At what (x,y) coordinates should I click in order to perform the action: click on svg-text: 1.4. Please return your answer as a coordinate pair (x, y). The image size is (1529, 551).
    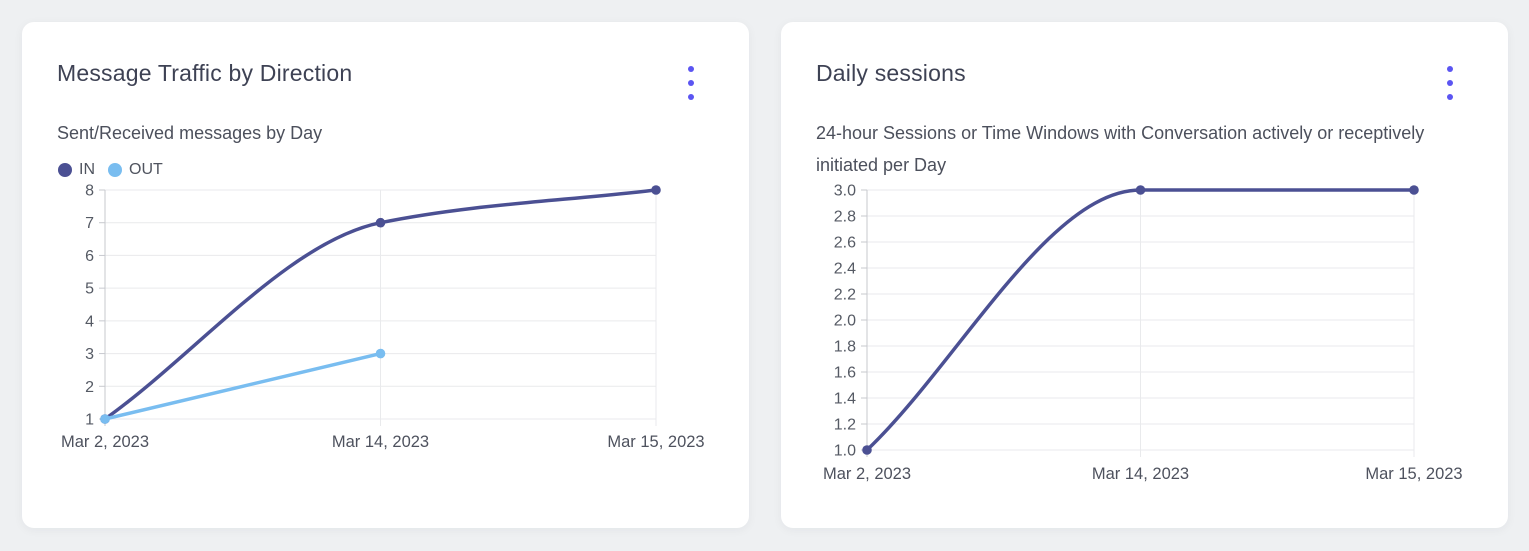
    Looking at the image, I should click on (845, 399).